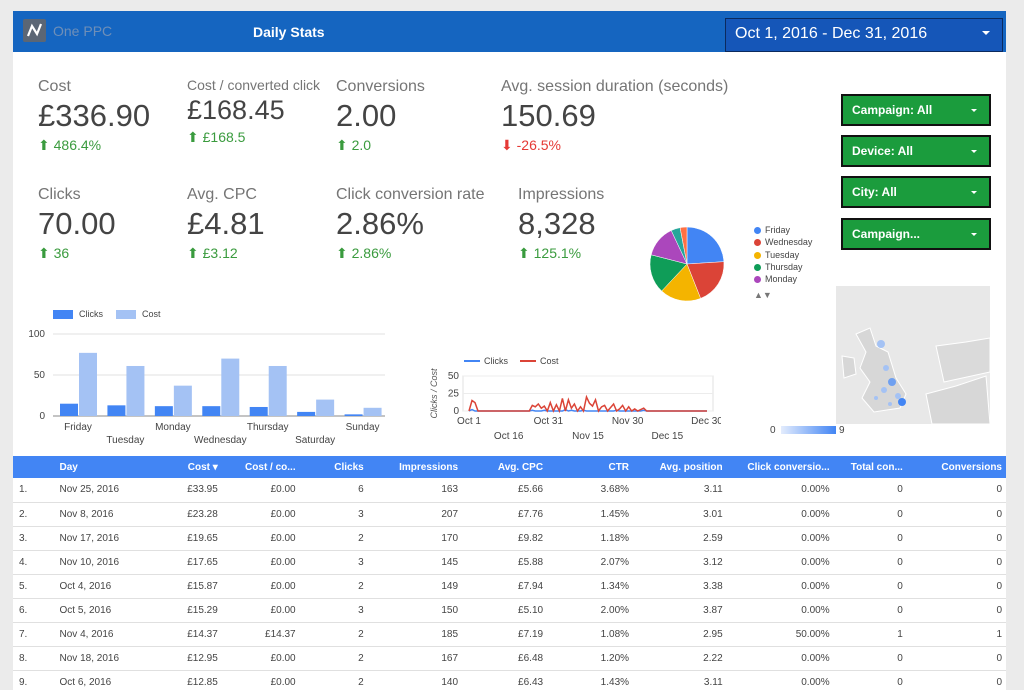 The width and height of the screenshot is (1024, 690). I want to click on legend-marker, so click(472, 361).